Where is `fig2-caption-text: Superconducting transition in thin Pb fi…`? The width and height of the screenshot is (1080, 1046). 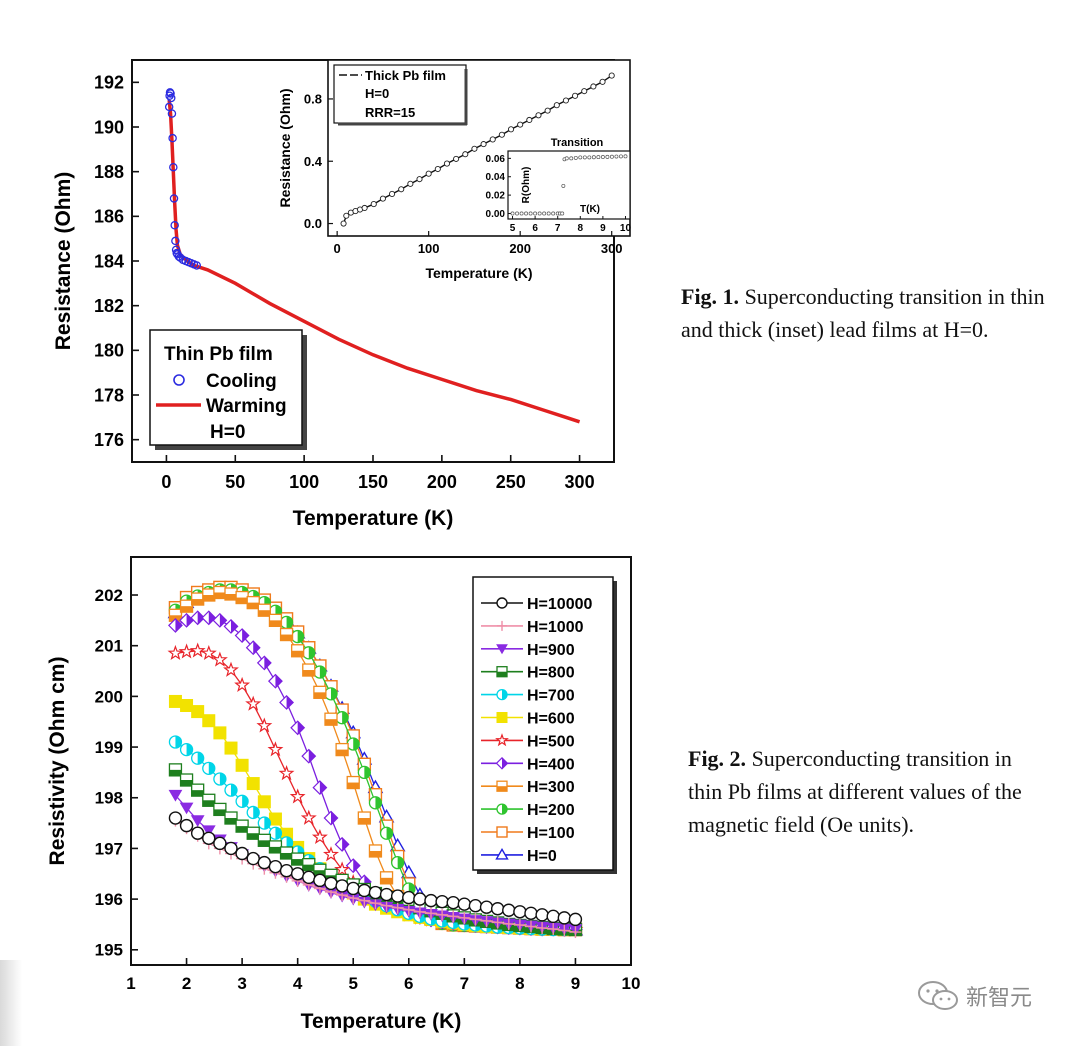 fig2-caption-text: Superconducting transition in thin Pb fi… is located at coordinates (855, 791).